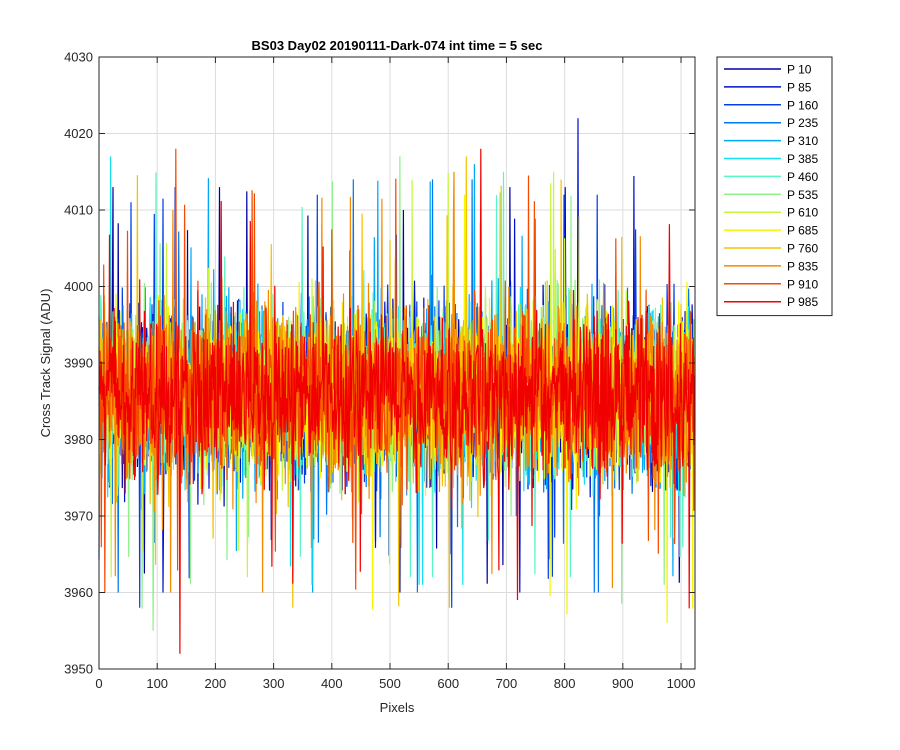  What do you see at coordinates (78, 286) in the screenshot?
I see `y-tick-label: 4000` at bounding box center [78, 286].